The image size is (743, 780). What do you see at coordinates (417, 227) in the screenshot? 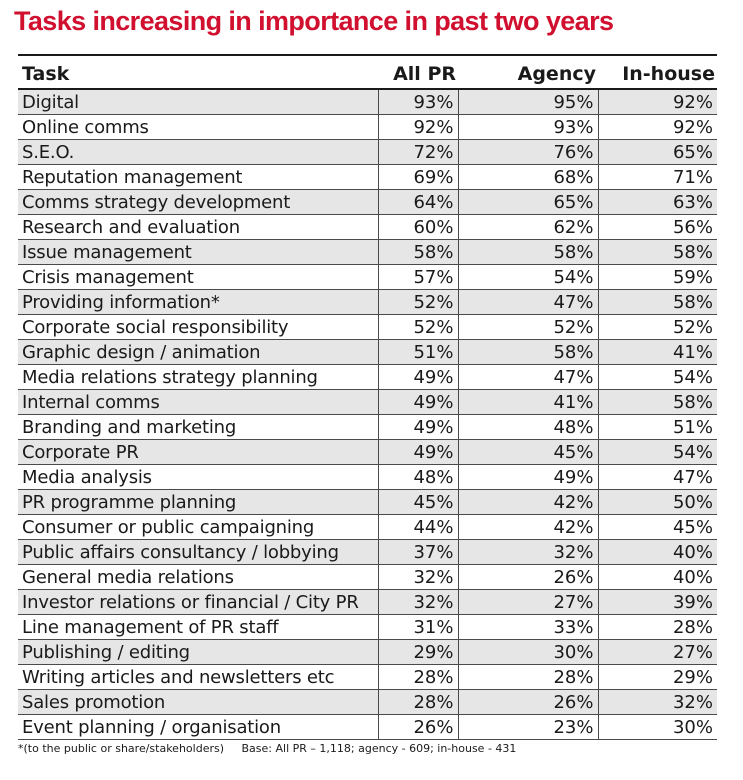
I see `cell-all-pr: 60%` at bounding box center [417, 227].